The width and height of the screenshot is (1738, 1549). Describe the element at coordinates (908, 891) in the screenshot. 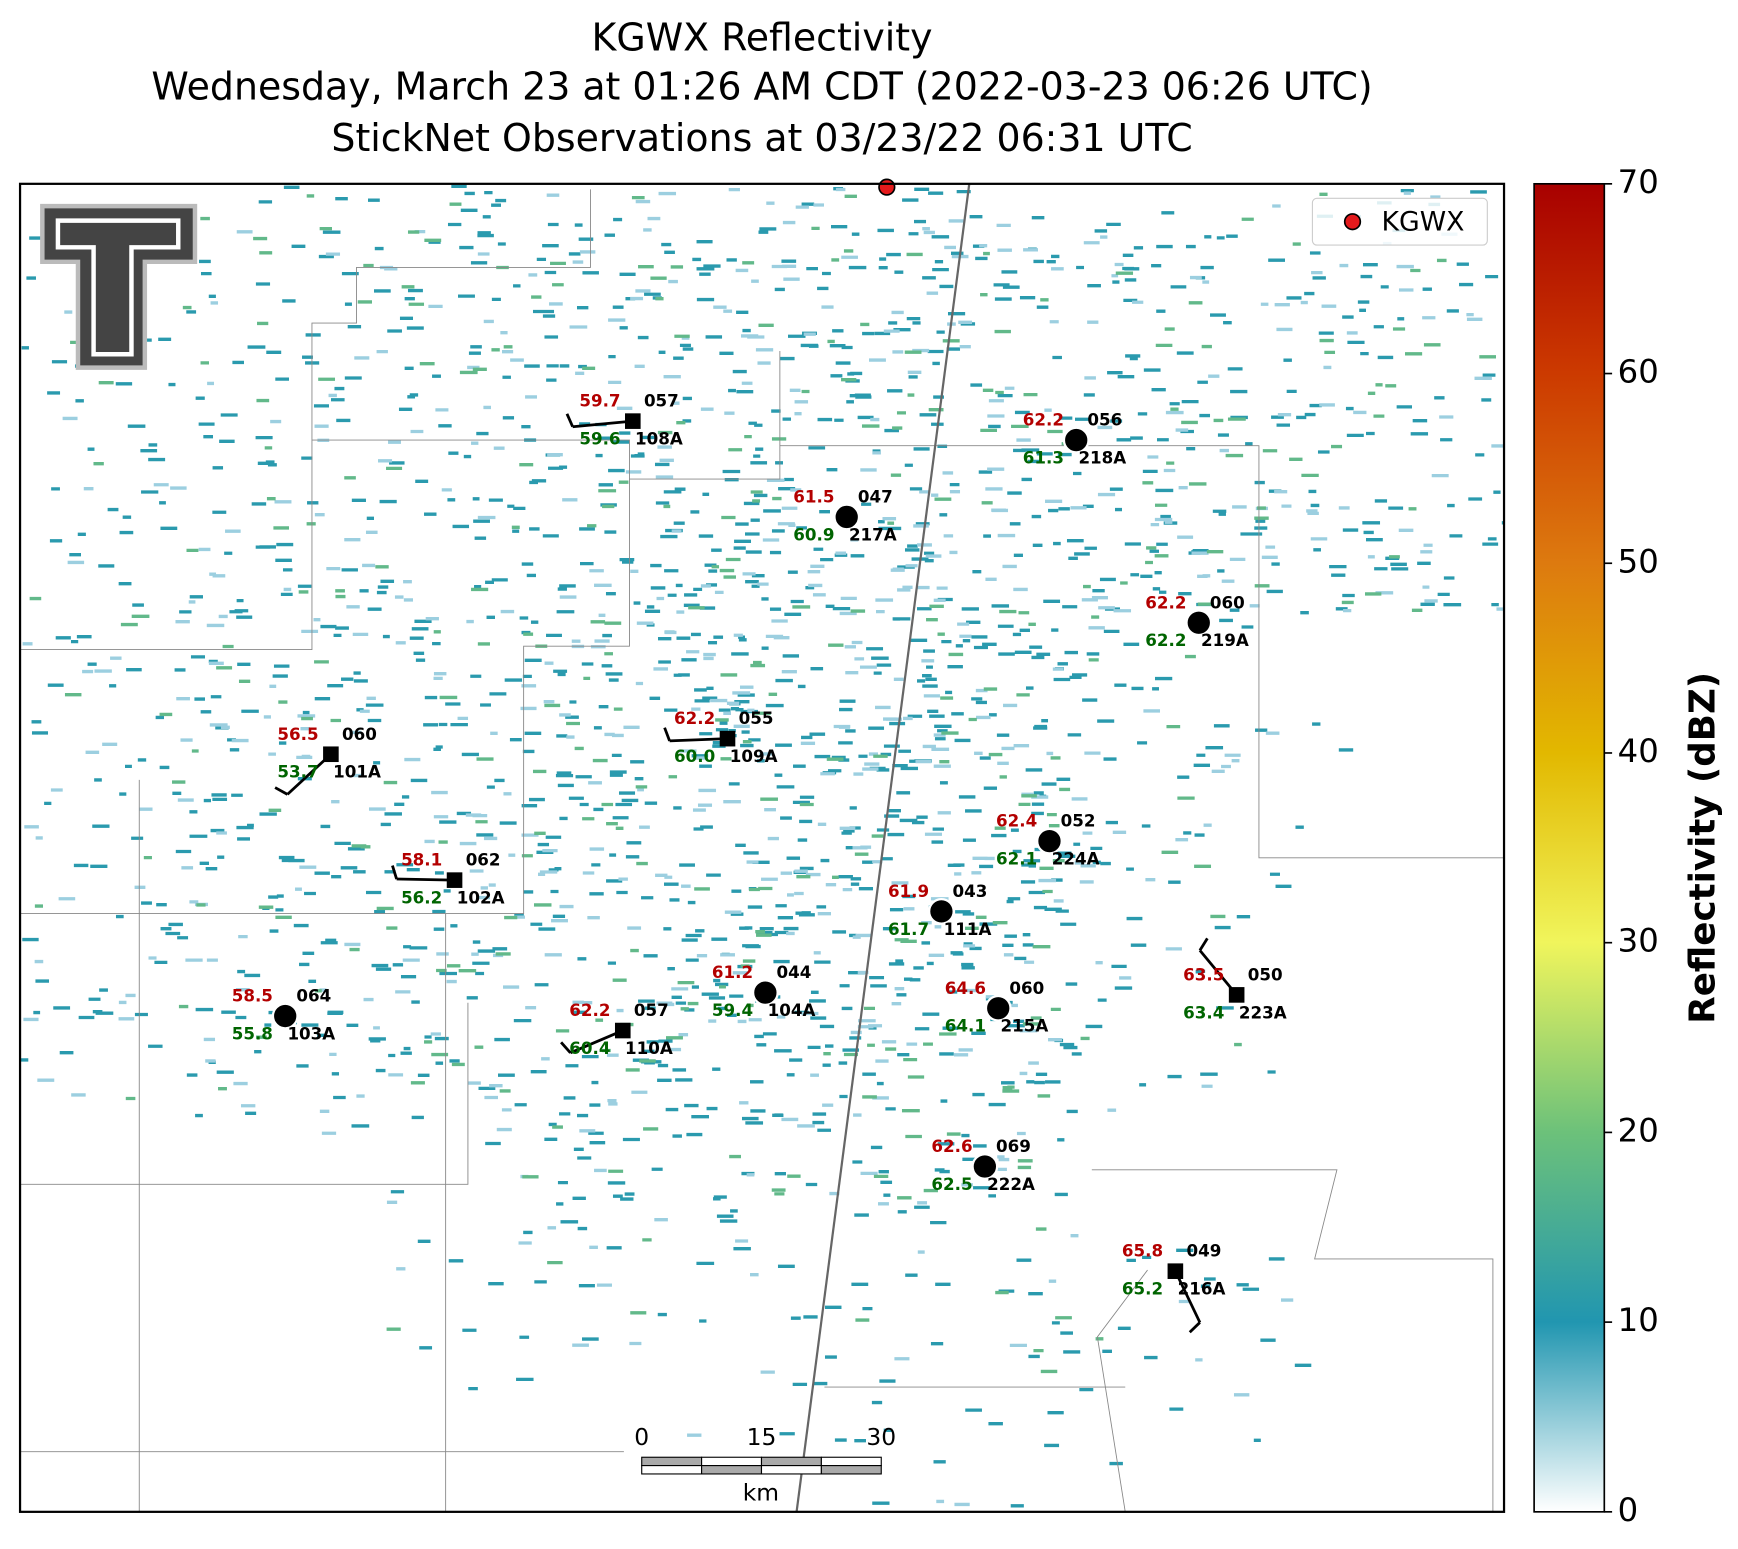

I see `temperature: 61.9` at that location.